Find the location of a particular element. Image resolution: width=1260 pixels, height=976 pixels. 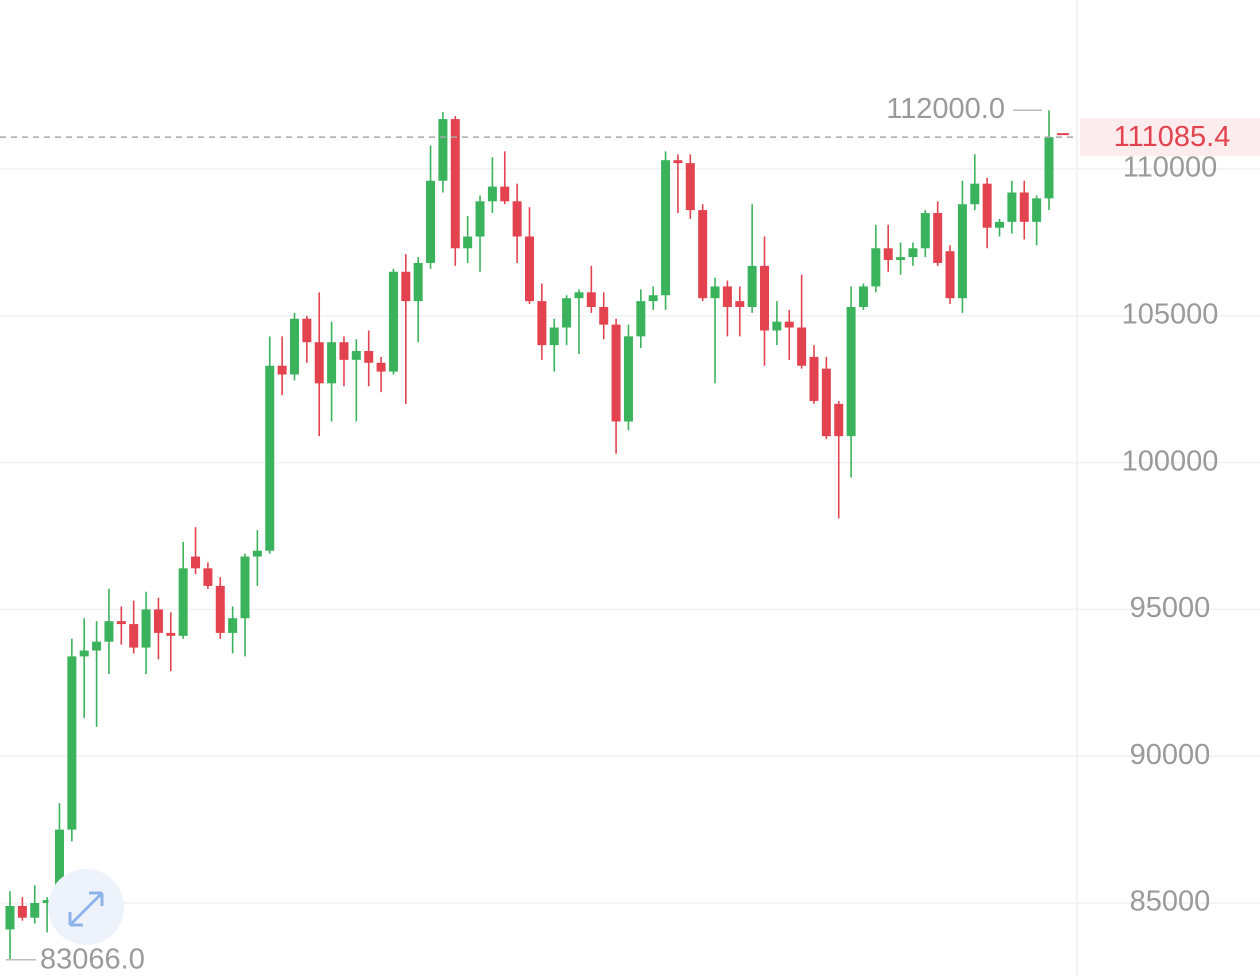

min-label: 83066.0 is located at coordinates (92, 959).